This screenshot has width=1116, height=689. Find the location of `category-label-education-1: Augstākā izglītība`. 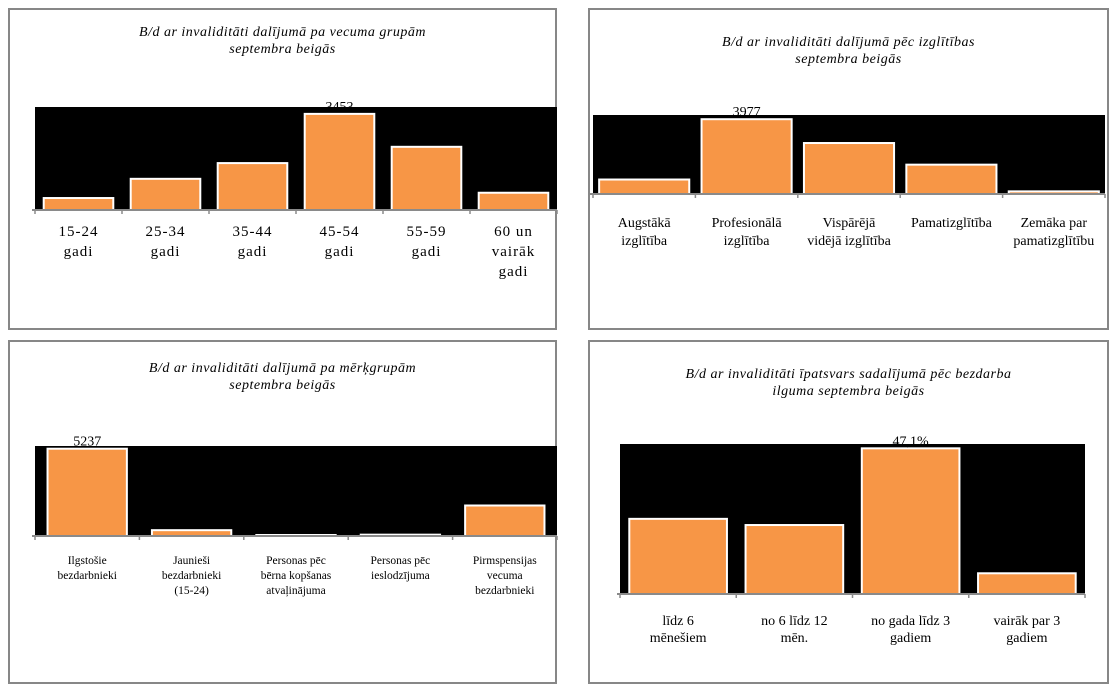

category-label-education-1: Augstākā izglītība is located at coordinates (645, 232).